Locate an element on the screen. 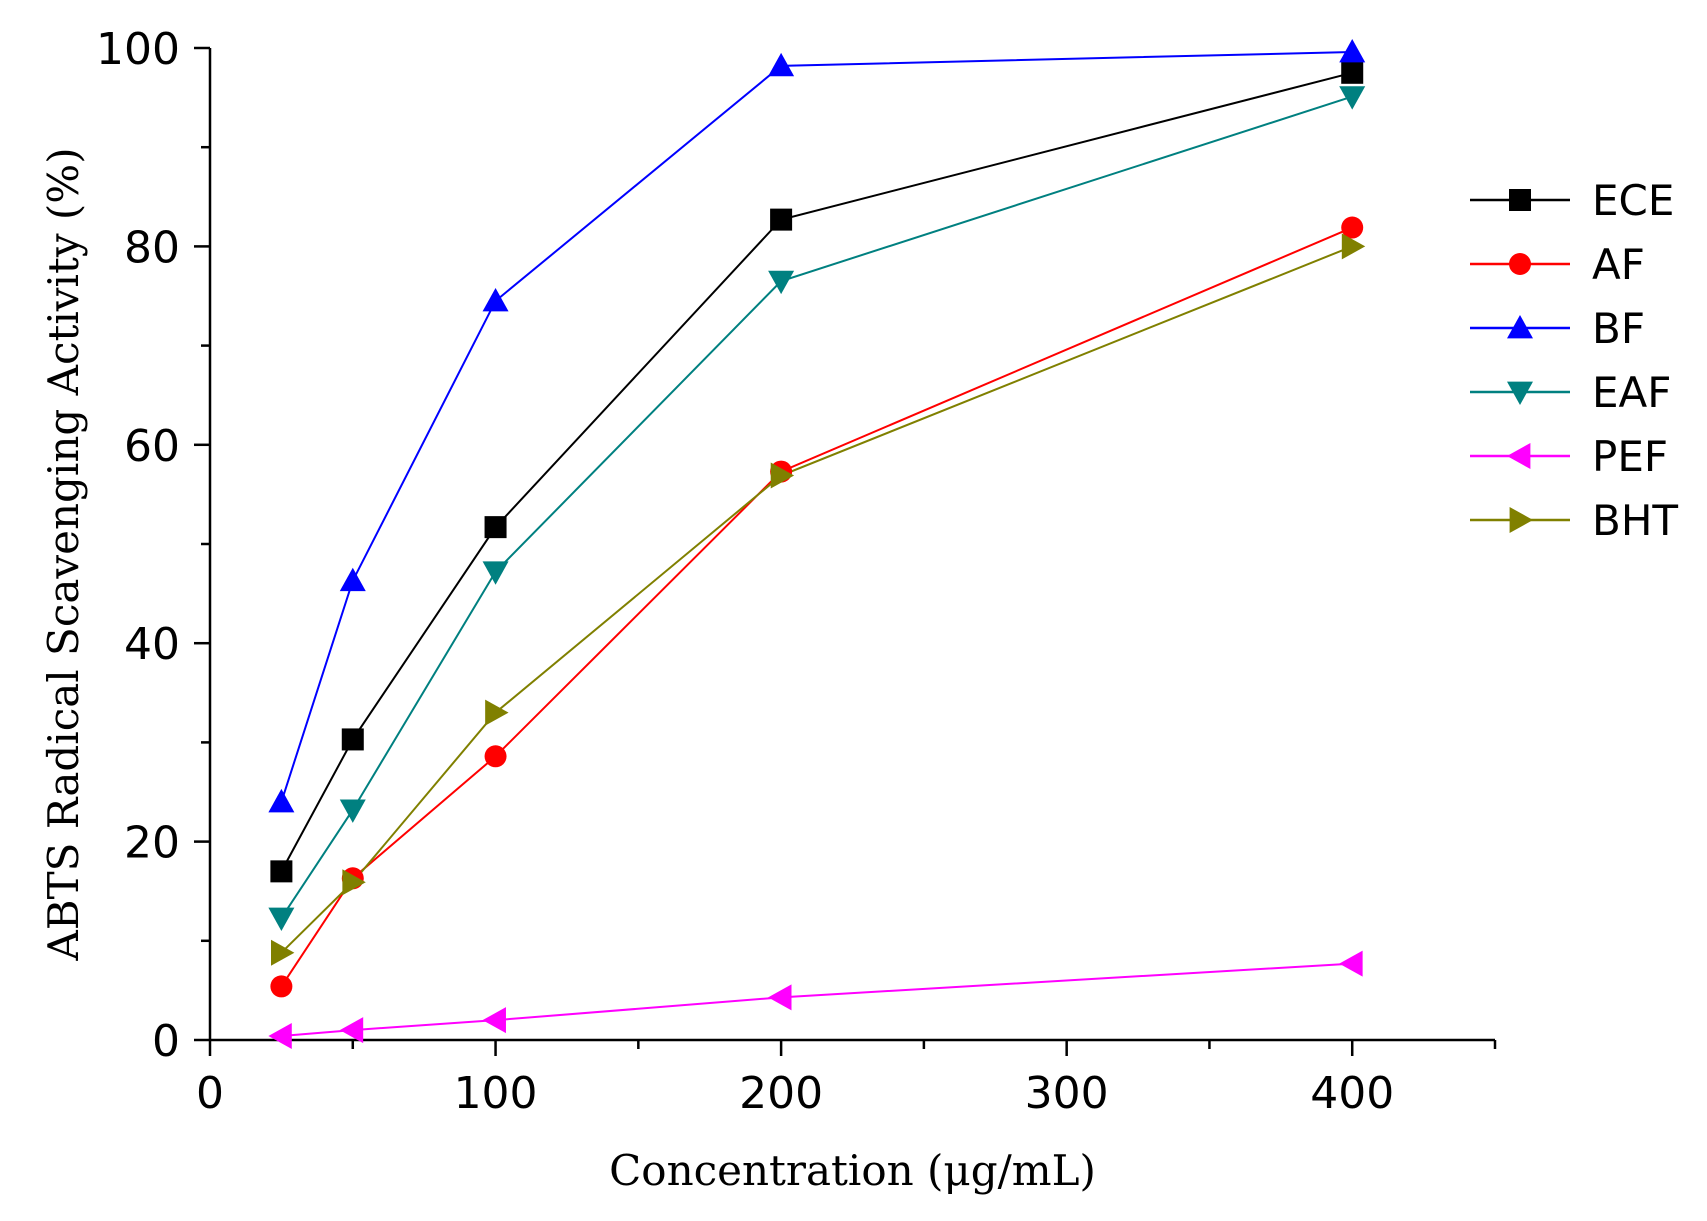 The height and width of the screenshot is (1221, 1707). y-tick-label: 20 is located at coordinates (152, 843).